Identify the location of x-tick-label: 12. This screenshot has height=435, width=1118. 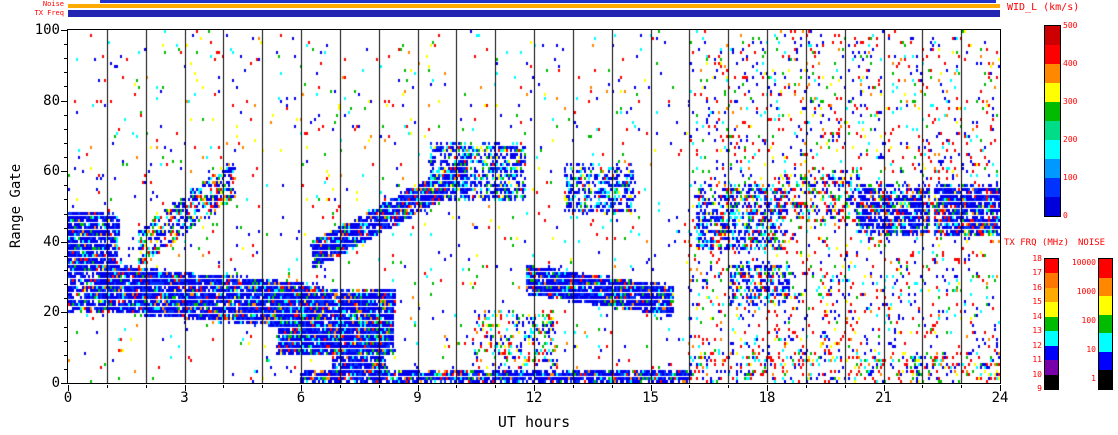
(534, 398).